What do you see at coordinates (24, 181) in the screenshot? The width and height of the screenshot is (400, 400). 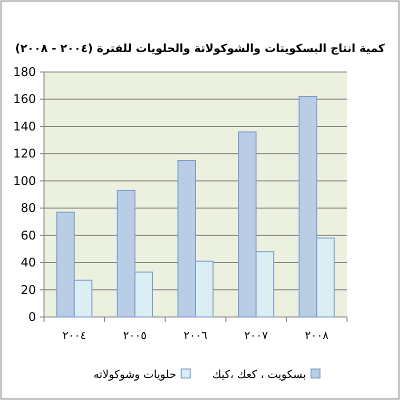 I see `y-tick-label: 100` at bounding box center [24, 181].